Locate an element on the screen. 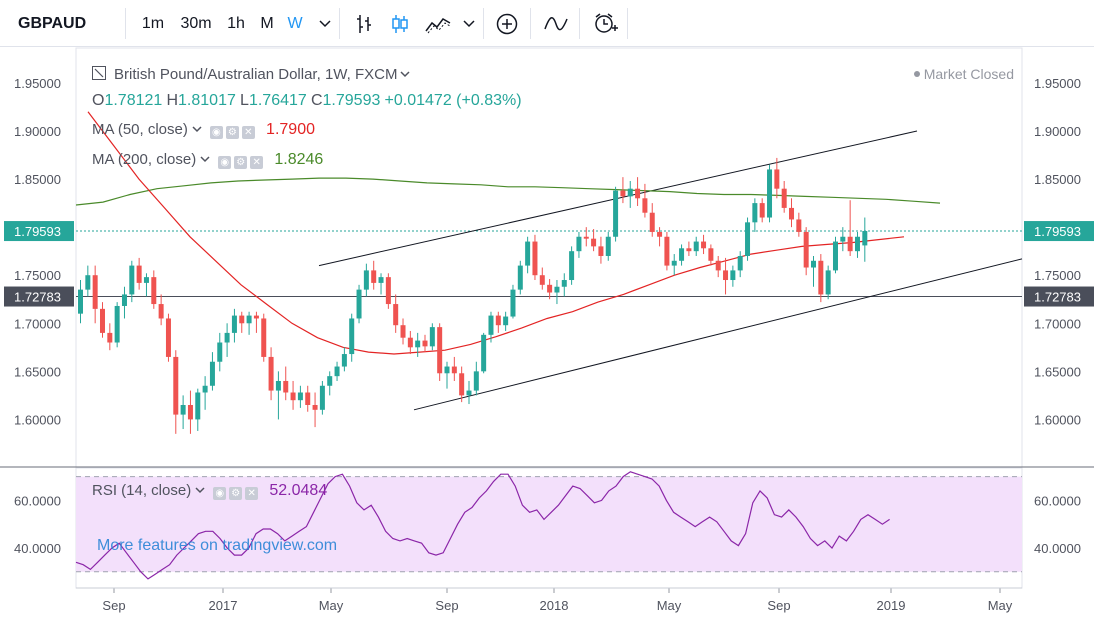 Image resolution: width=1094 pixels, height=624 pixels. high-value: 1.81017 is located at coordinates (207, 100).